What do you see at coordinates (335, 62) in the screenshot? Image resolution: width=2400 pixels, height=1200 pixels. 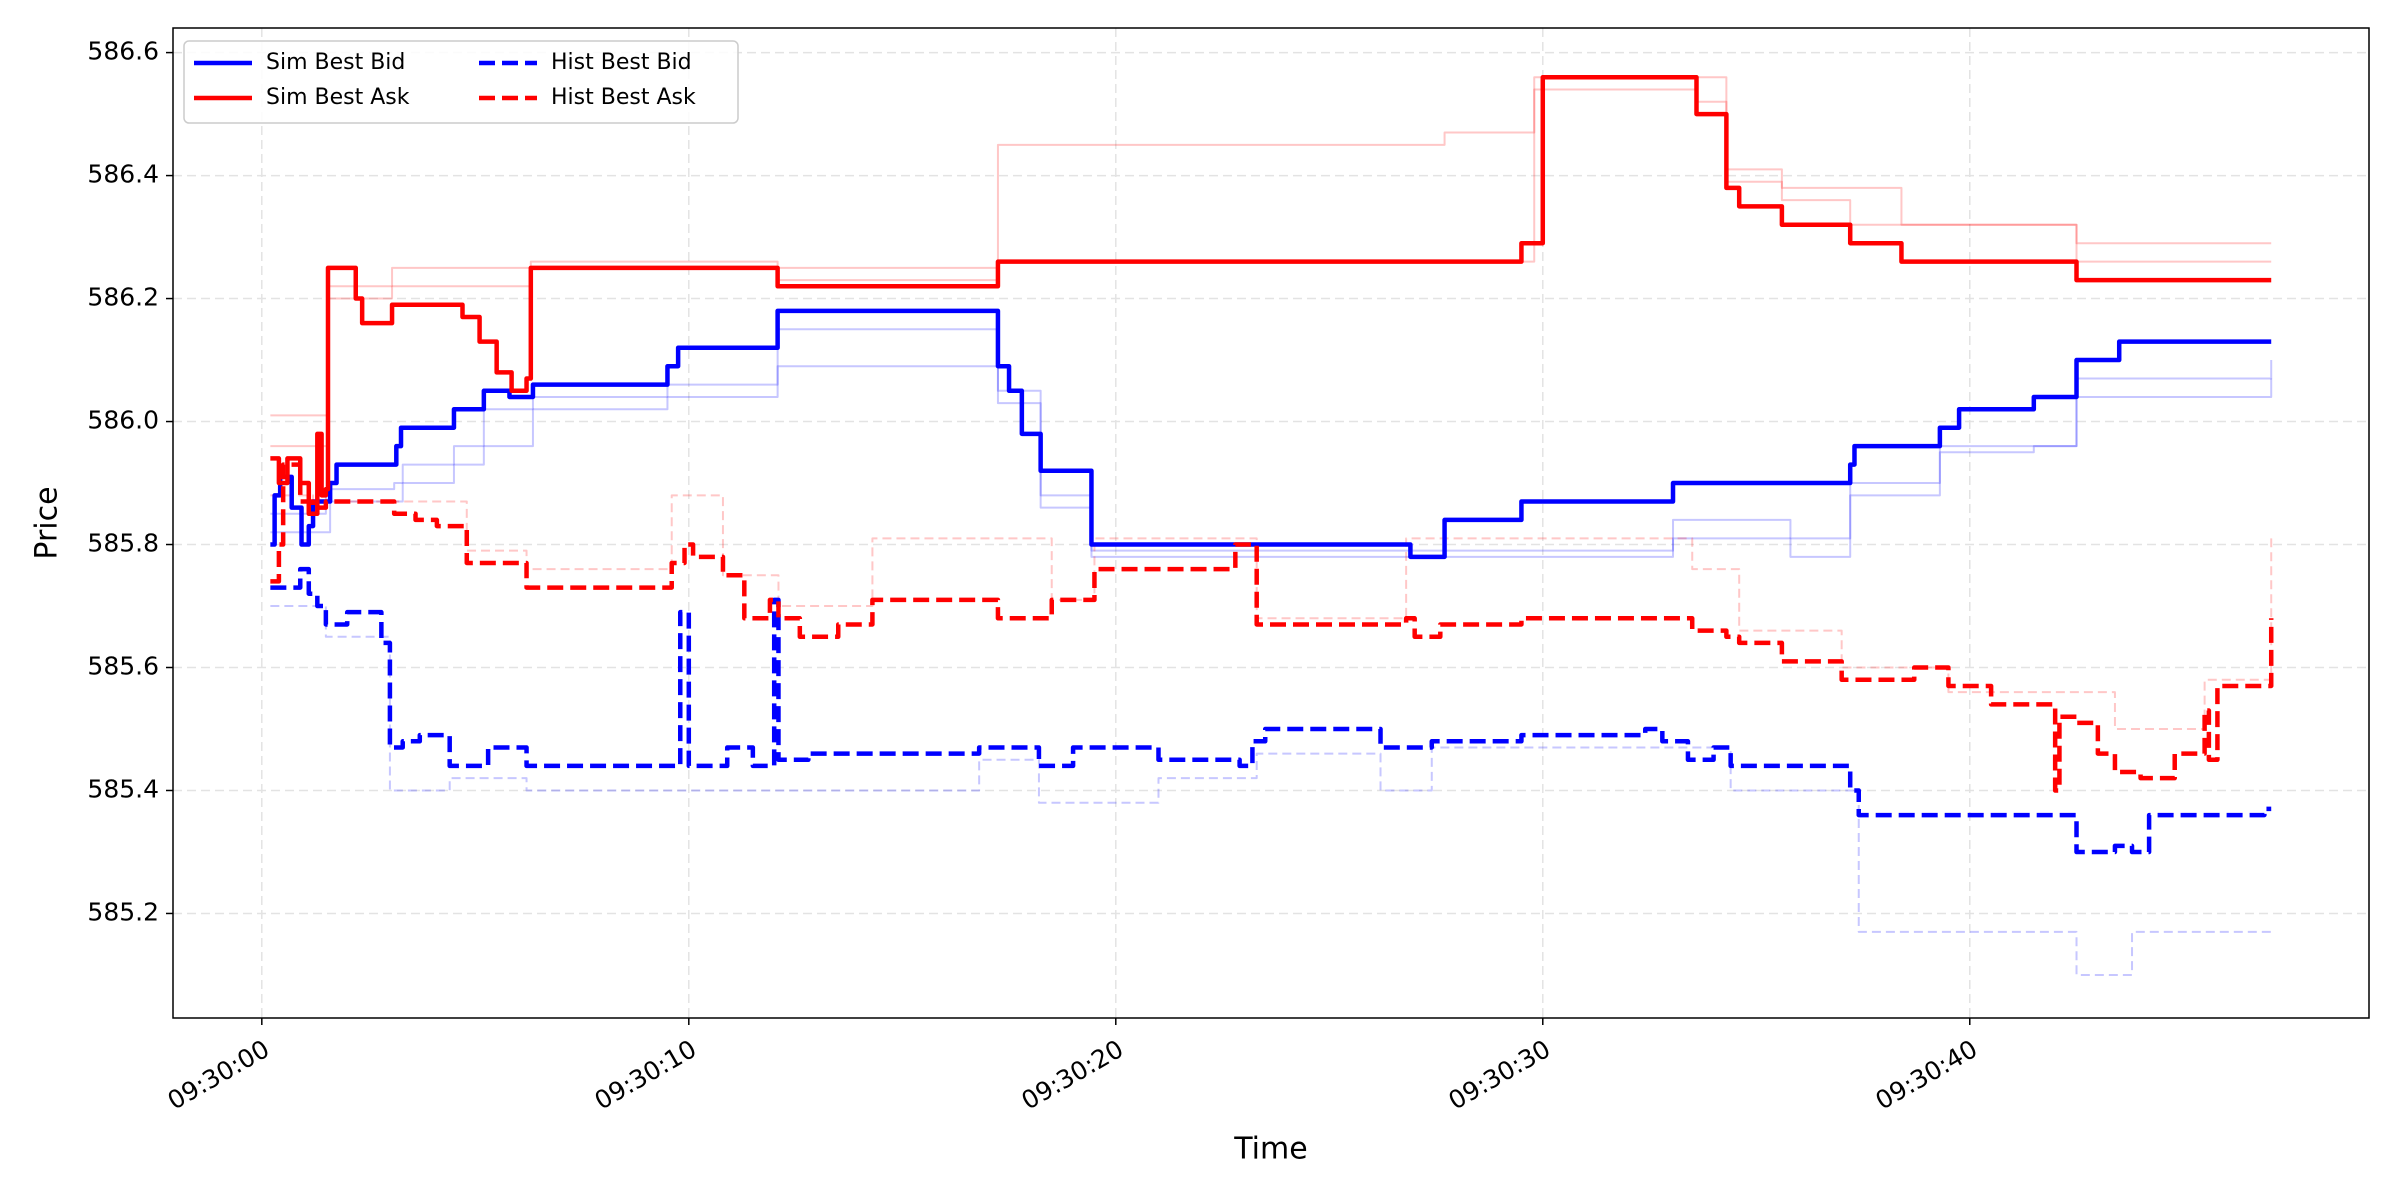 I see `legend-label: Sim Best Bid` at bounding box center [335, 62].